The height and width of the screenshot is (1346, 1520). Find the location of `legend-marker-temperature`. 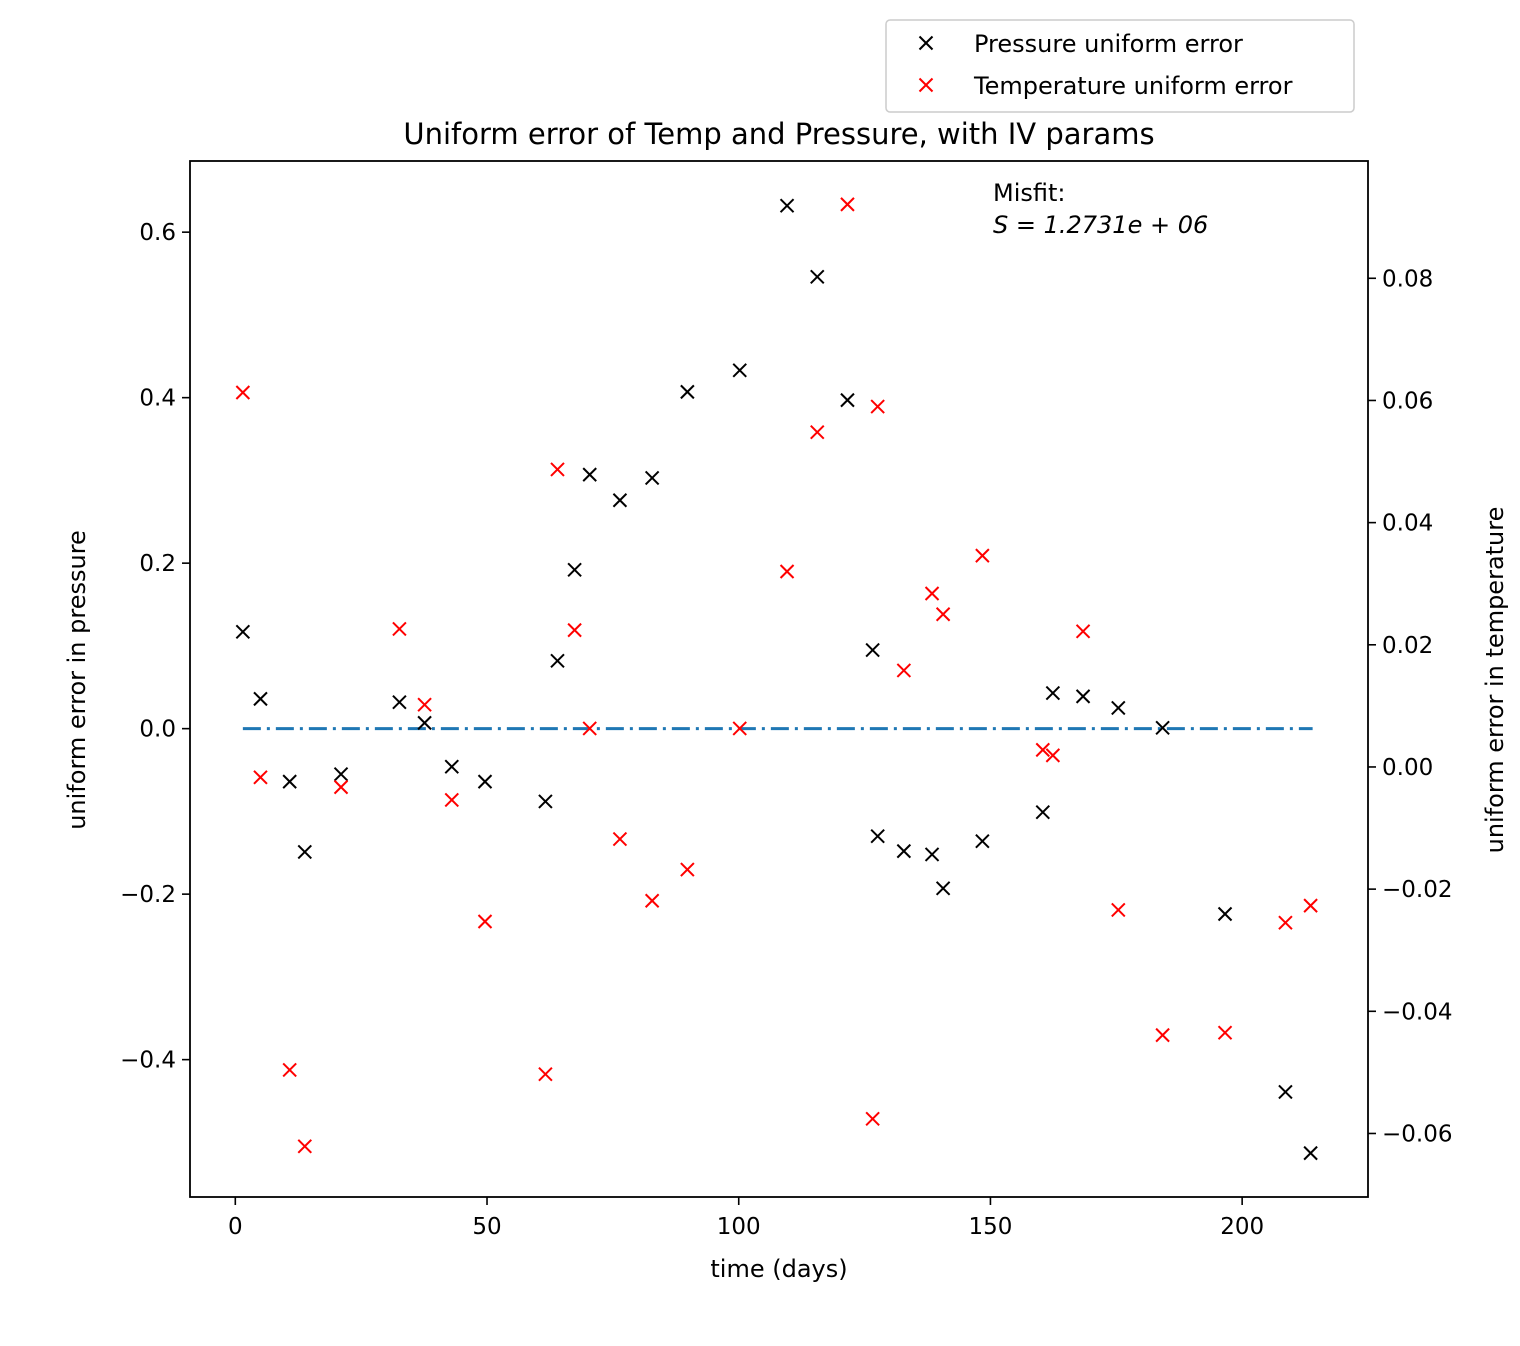

legend-marker-temperature is located at coordinates (926, 85).